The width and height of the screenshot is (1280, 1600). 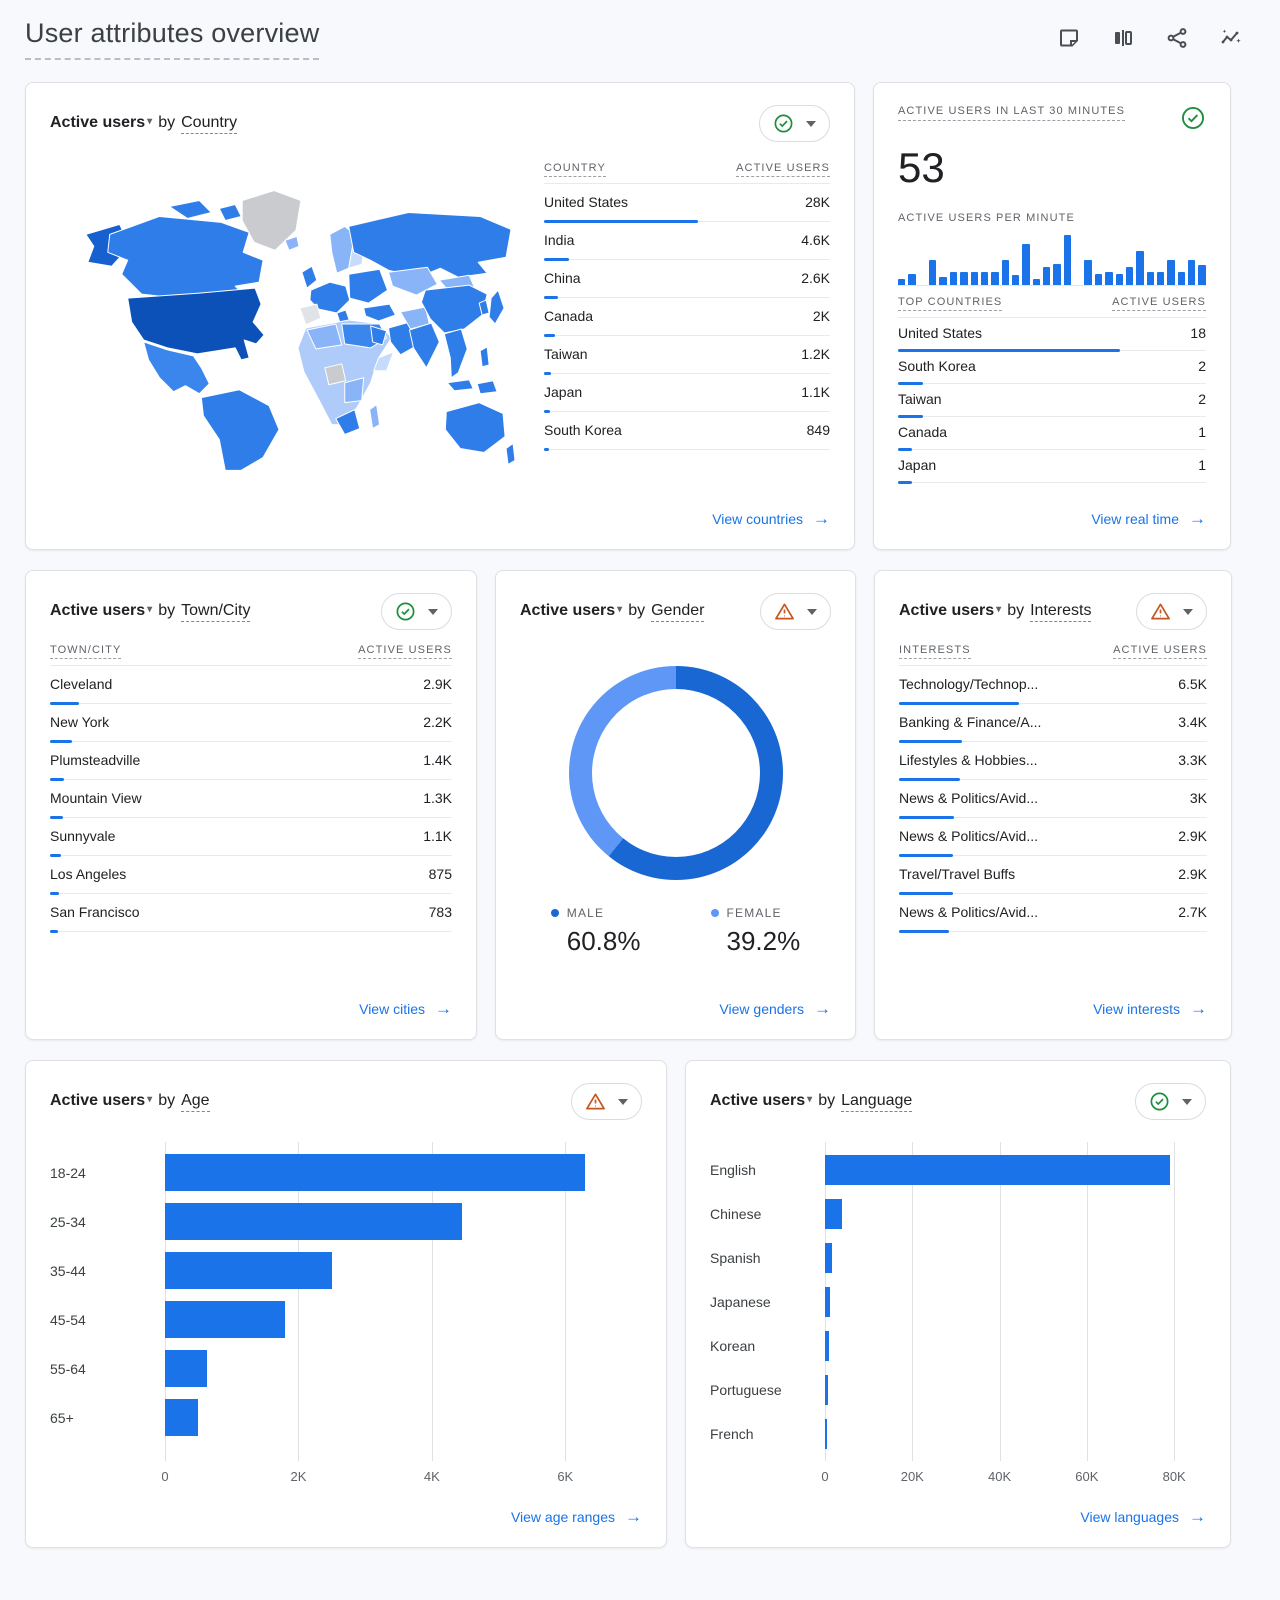 What do you see at coordinates (687, 203) in the screenshot?
I see `table-row: United States 28K` at bounding box center [687, 203].